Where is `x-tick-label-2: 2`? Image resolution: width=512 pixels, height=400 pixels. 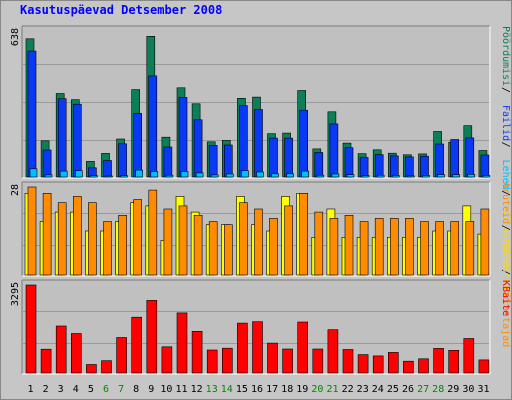 x-tick-label-2: 2 is located at coordinates (46, 389).